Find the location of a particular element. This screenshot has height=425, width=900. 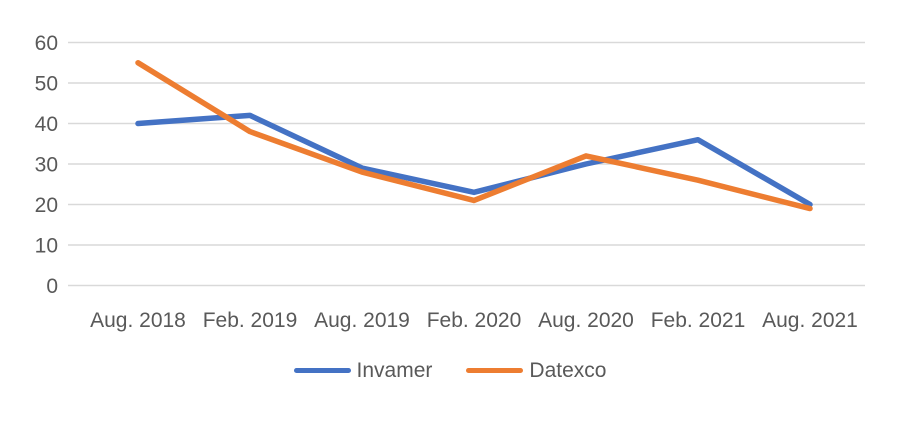

x-axis-label: Aug. 2018 is located at coordinates (138, 320).